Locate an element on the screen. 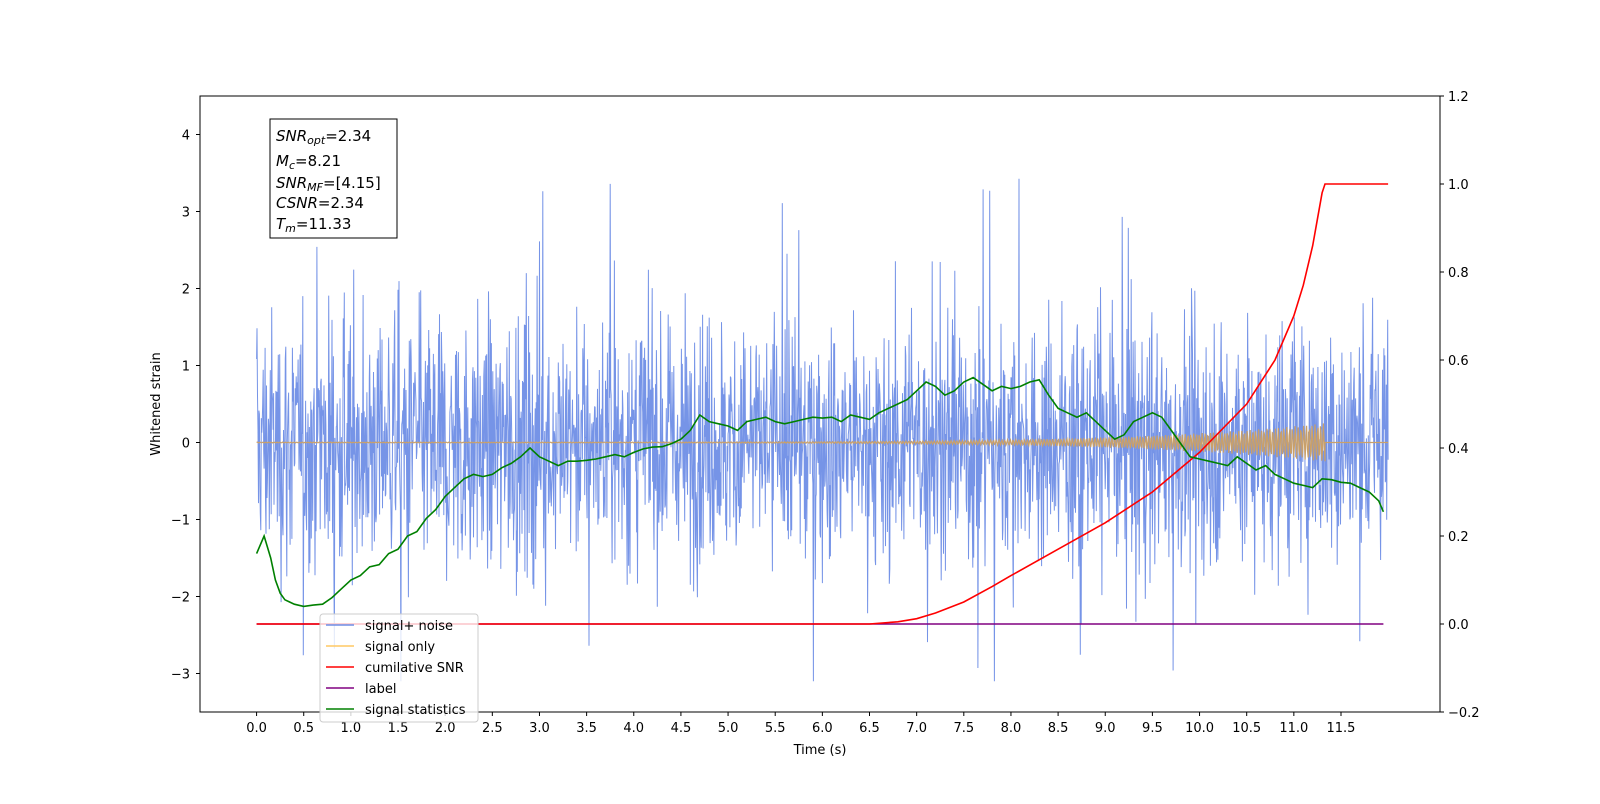  x-tick-label: 0.5 is located at coordinates (303, 728).